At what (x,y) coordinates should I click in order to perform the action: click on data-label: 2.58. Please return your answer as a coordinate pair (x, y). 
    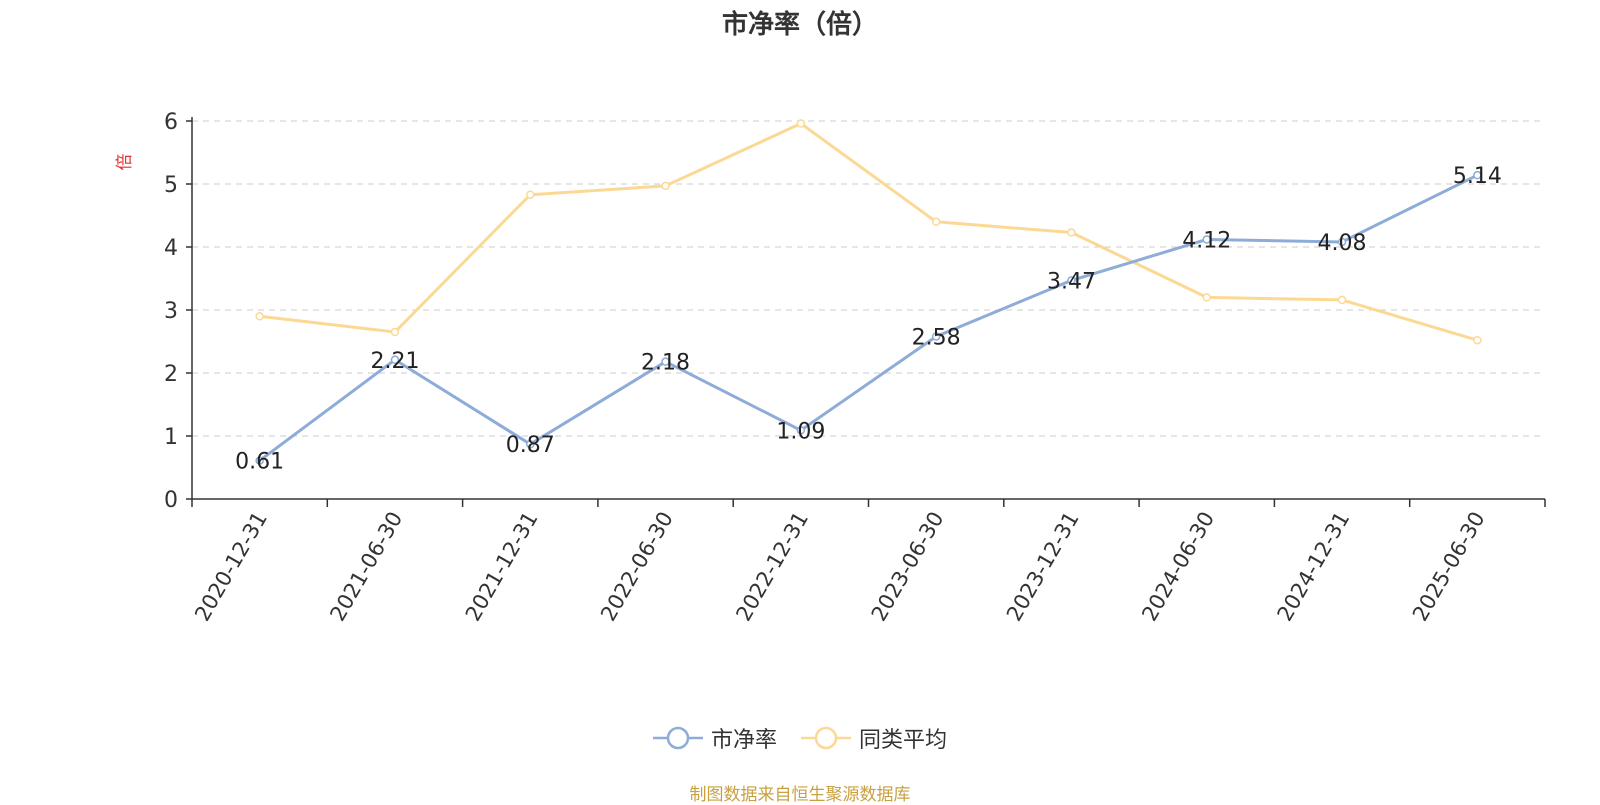
    Looking at the image, I should click on (936, 337).